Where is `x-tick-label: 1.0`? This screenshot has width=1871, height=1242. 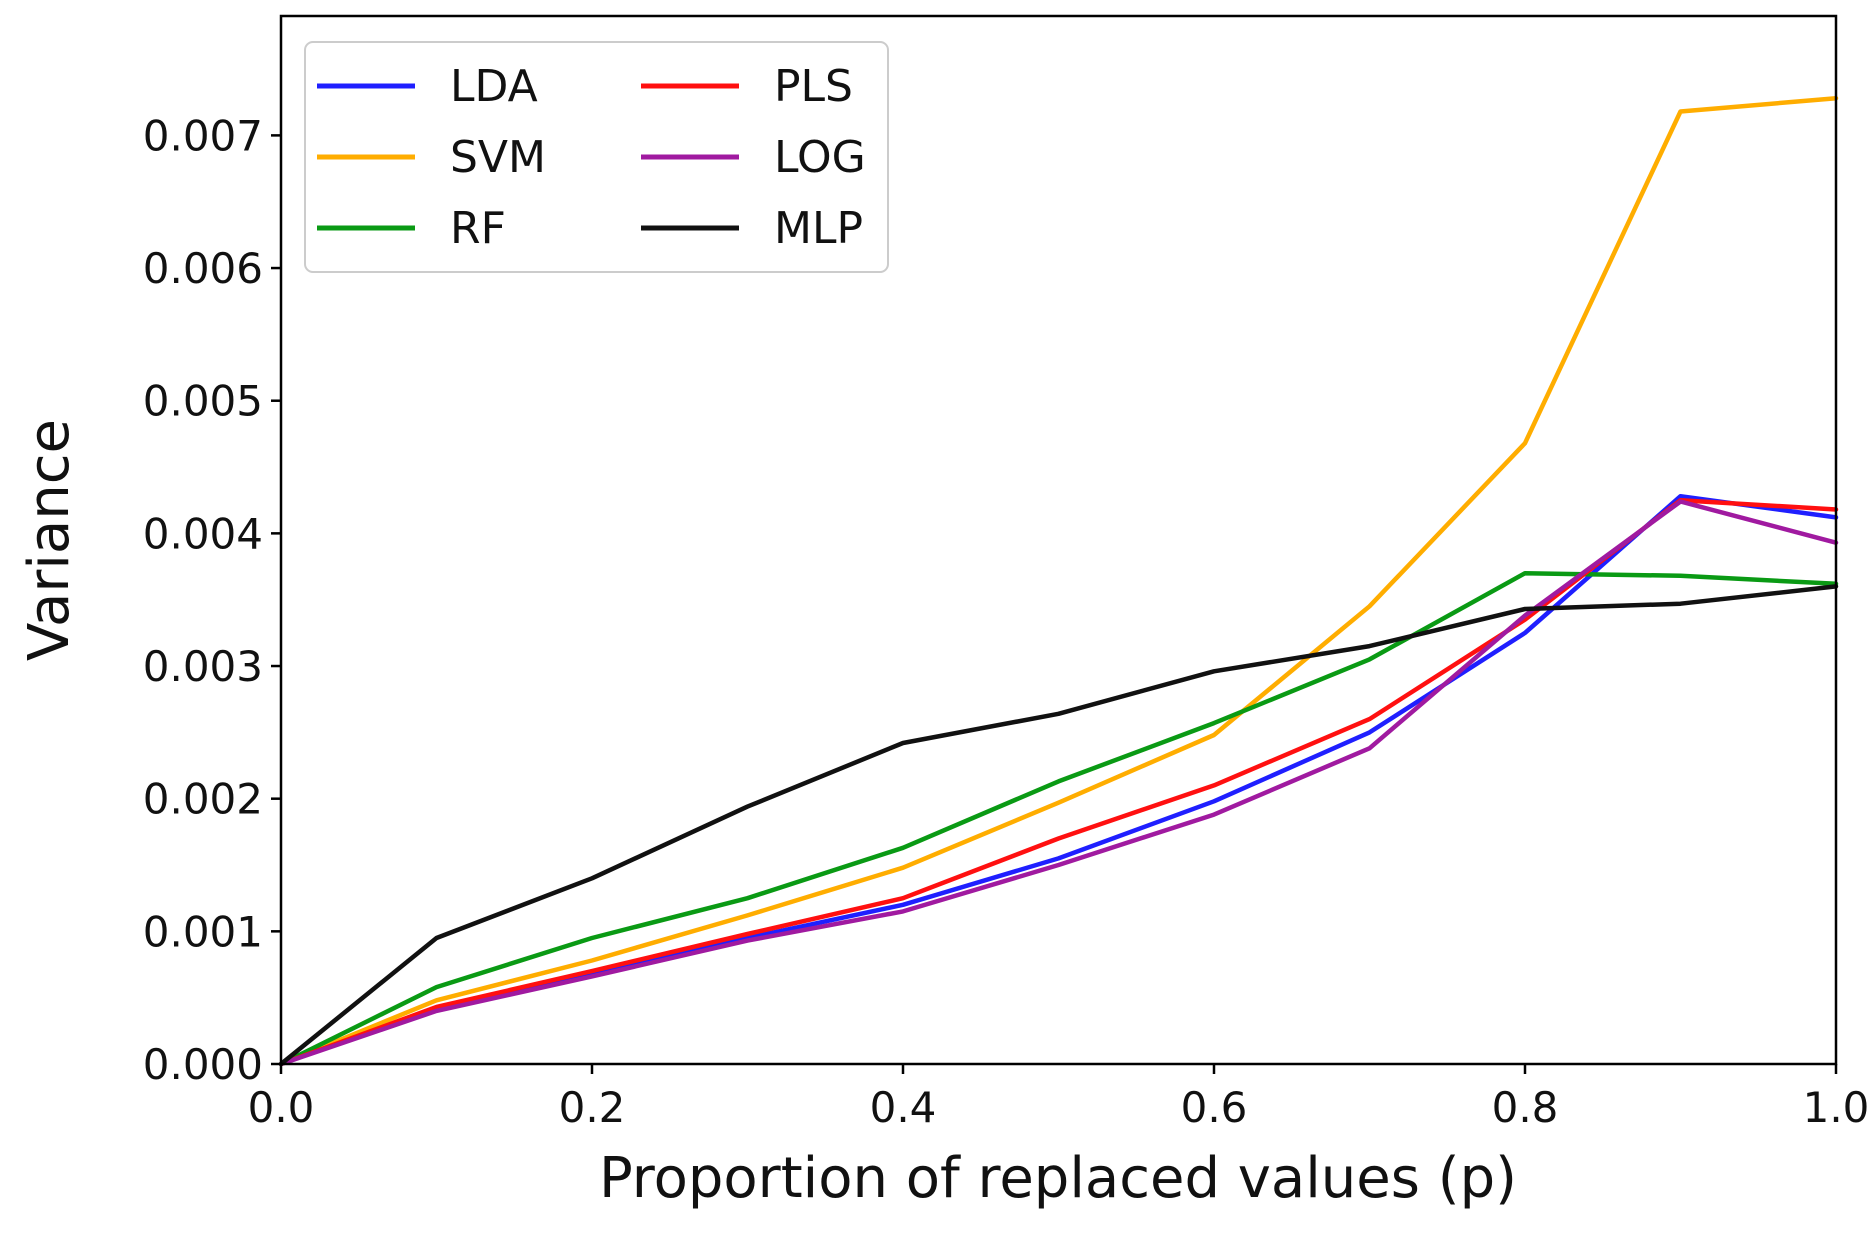
x-tick-label: 1.0 is located at coordinates (1836, 1107).